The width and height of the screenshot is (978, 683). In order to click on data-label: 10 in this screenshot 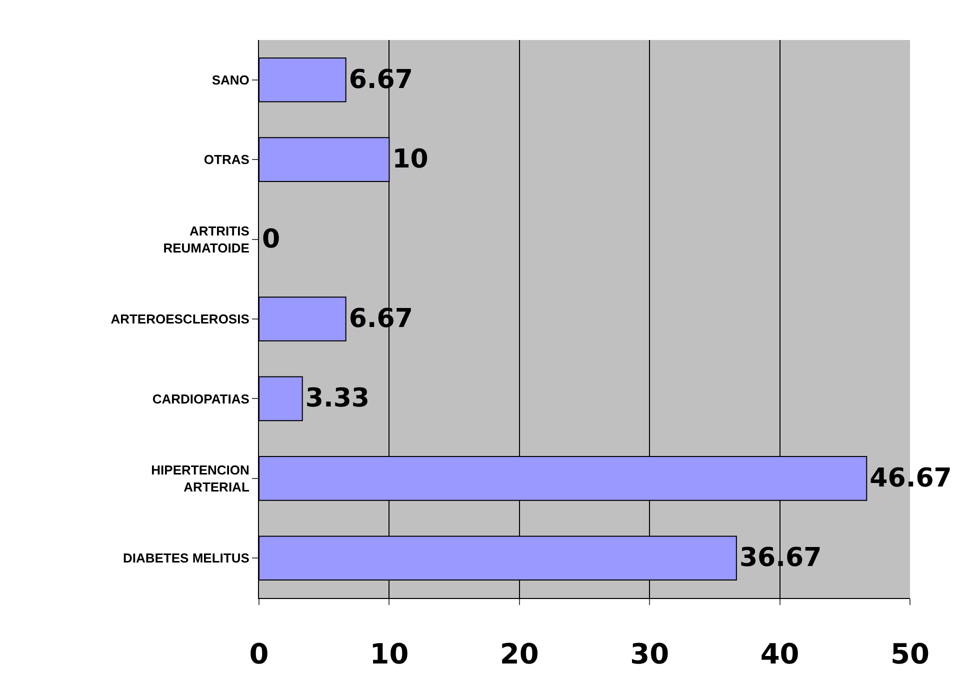, I will do `click(410, 159)`.